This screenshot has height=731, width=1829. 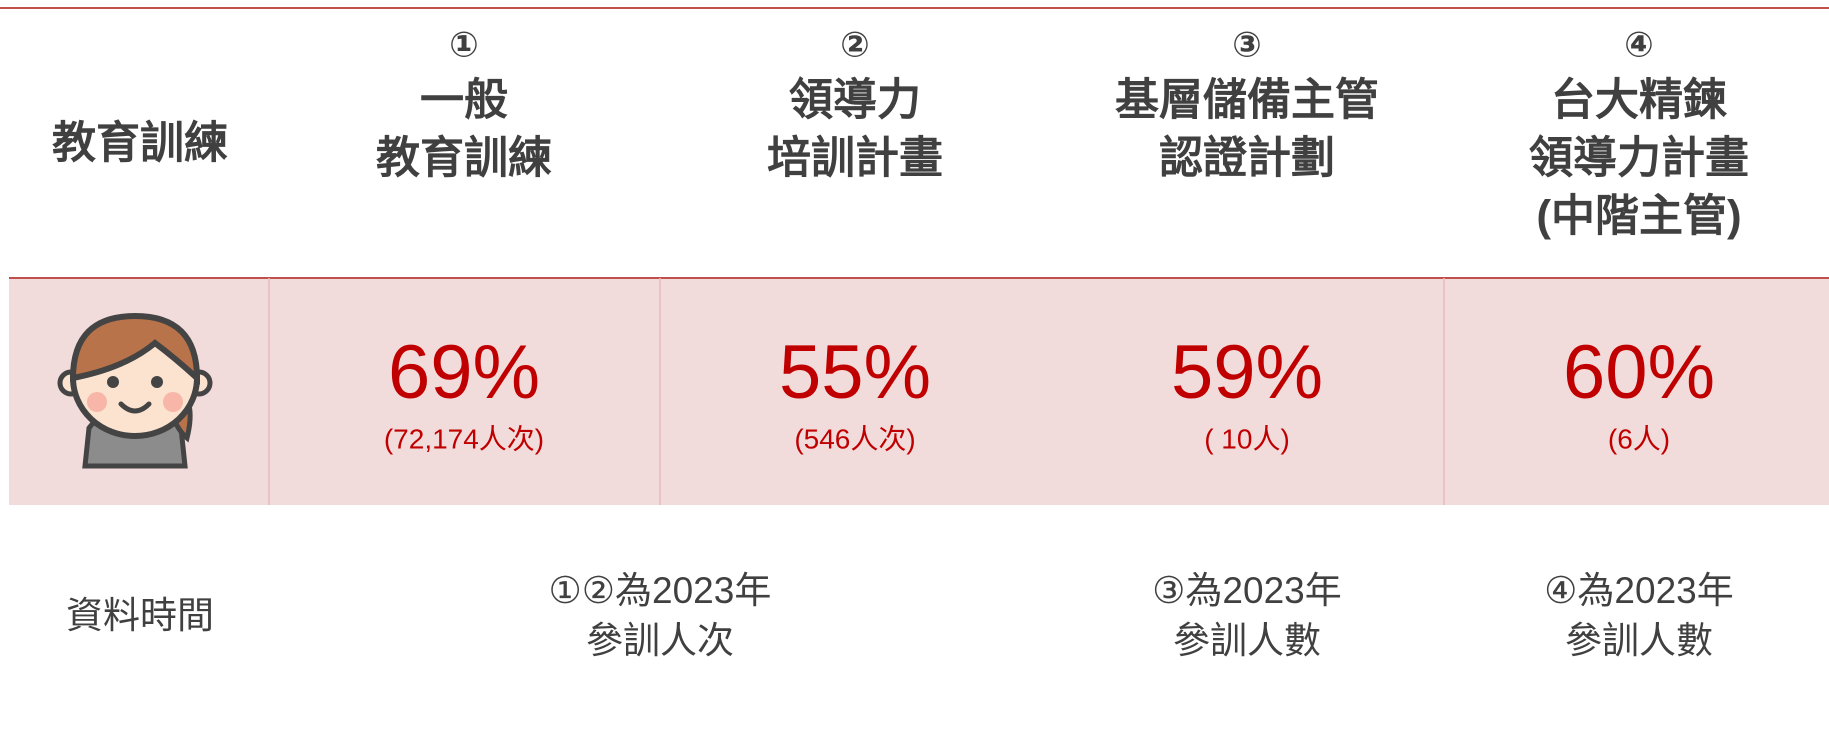 What do you see at coordinates (1639, 100) in the screenshot?
I see `column-title: 台大精鍊` at bounding box center [1639, 100].